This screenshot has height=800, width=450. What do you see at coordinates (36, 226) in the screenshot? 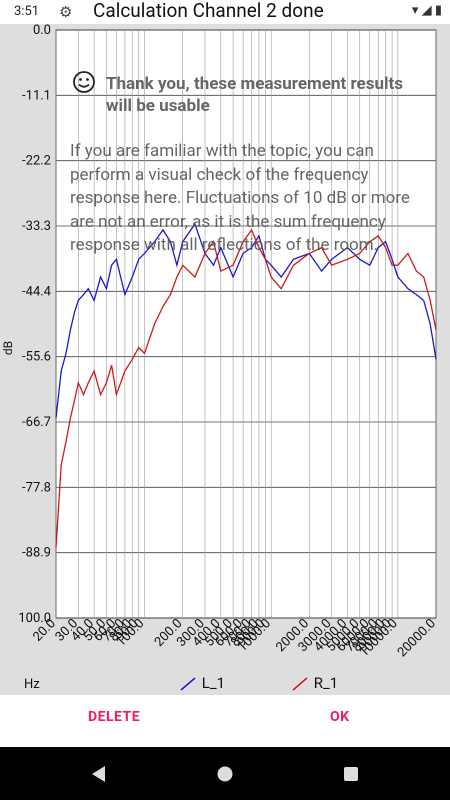
I see `y-tick-label: -33.3` at bounding box center [36, 226].